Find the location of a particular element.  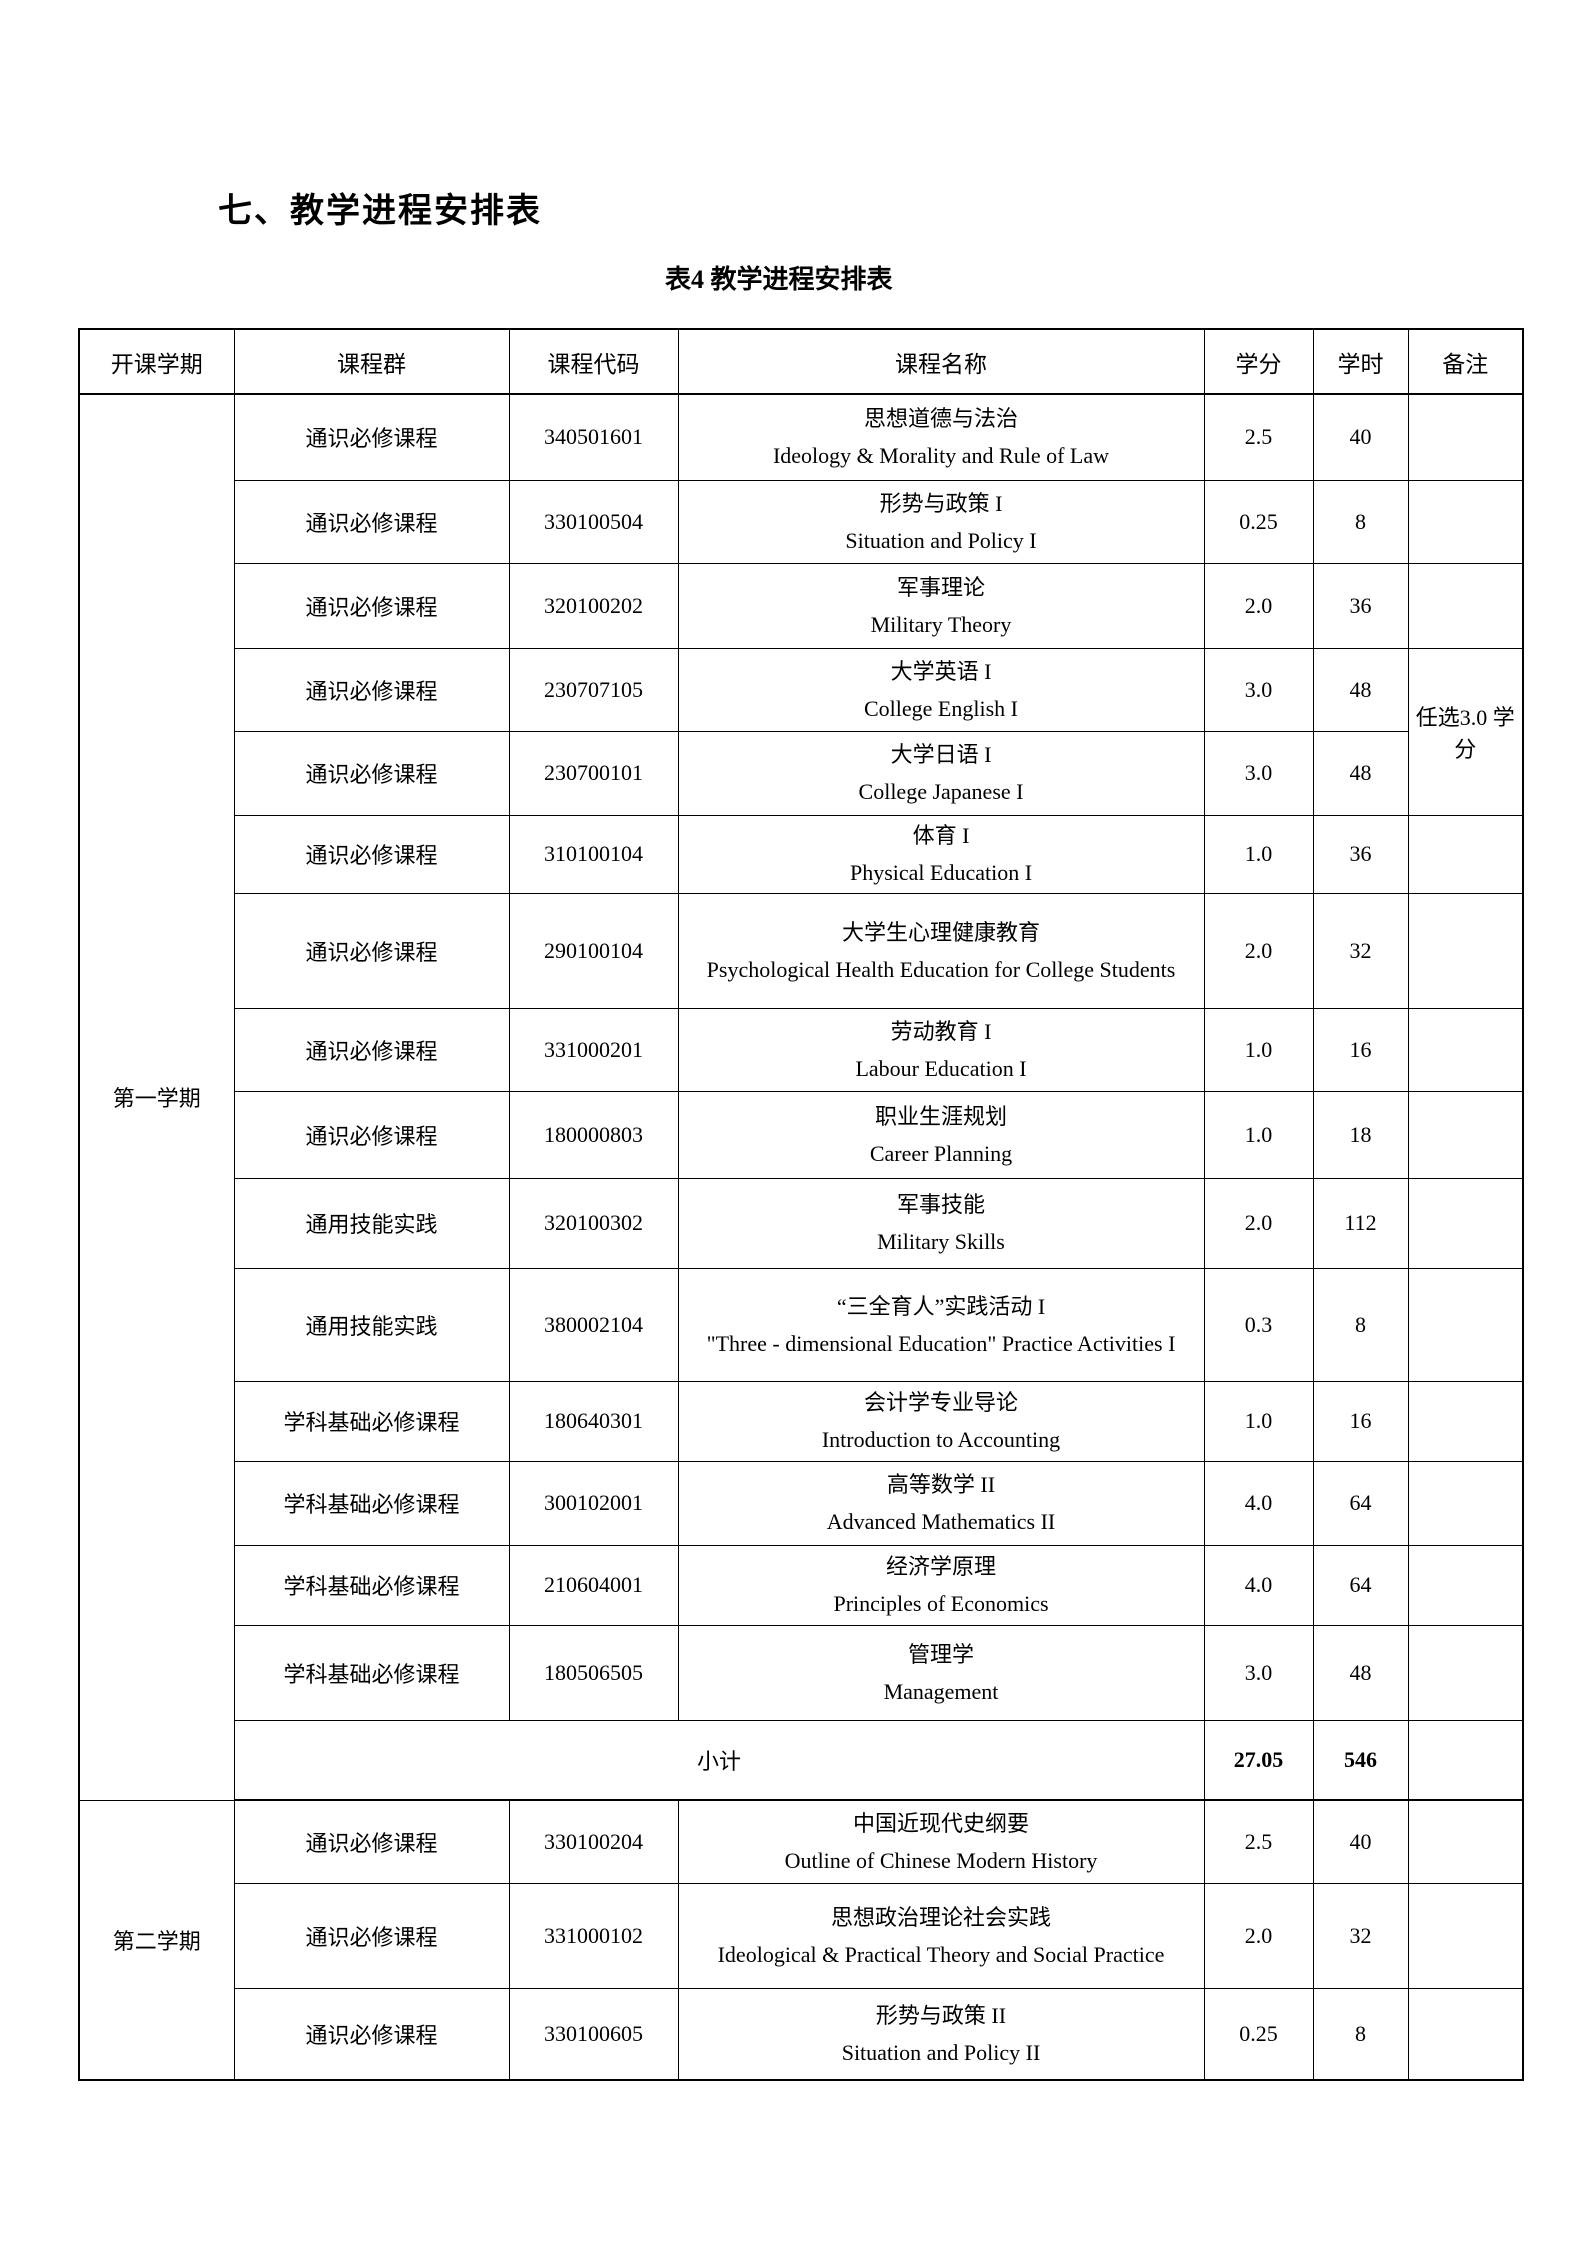

course-name-en: Situation and Policy I is located at coordinates (941, 540).